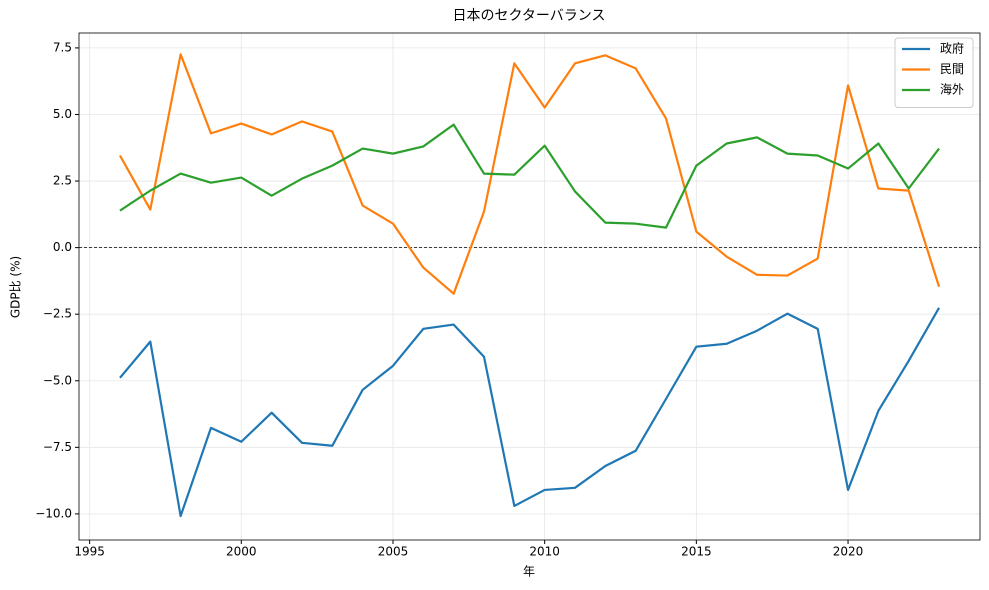 The image size is (989, 590). I want to click on x-tick-label: 2005, so click(393, 552).